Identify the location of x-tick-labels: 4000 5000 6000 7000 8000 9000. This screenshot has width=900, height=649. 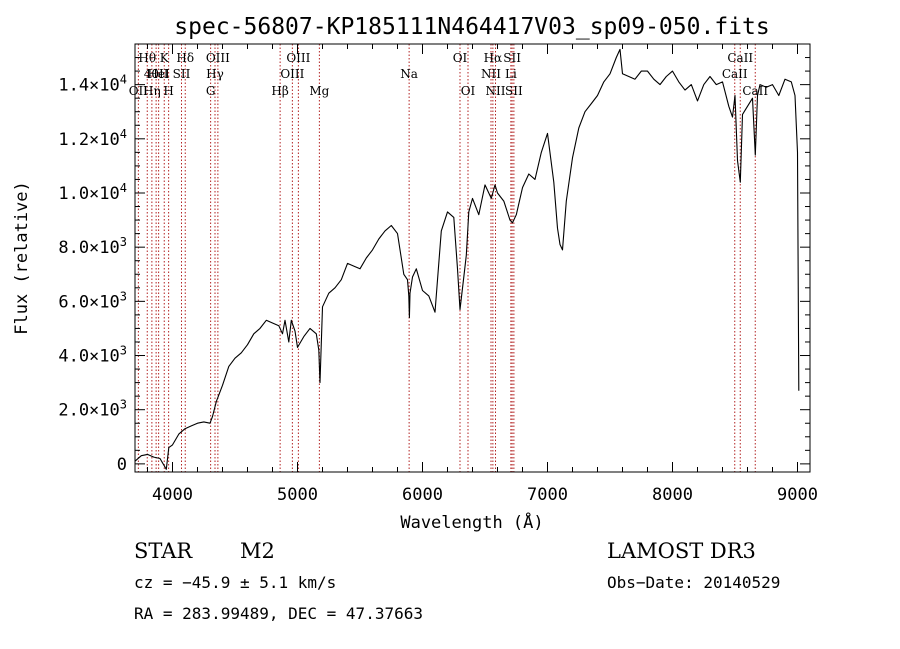
(485, 495).